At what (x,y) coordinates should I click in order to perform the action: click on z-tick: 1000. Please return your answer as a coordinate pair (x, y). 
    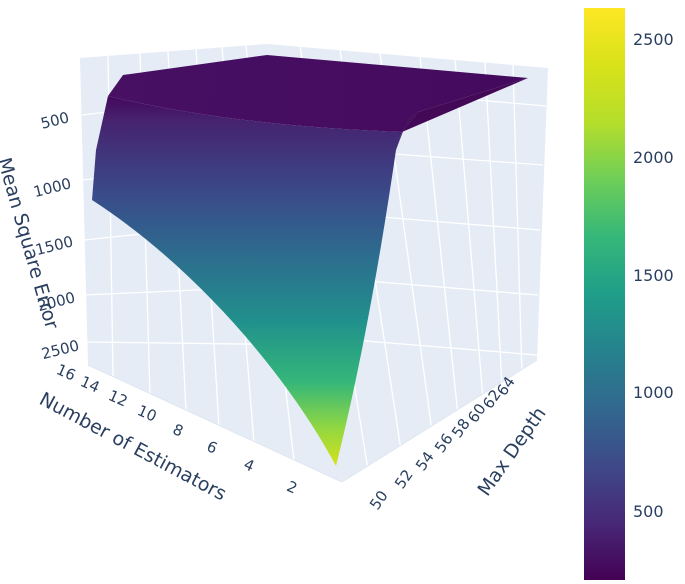
    Looking at the image, I should click on (52, 187).